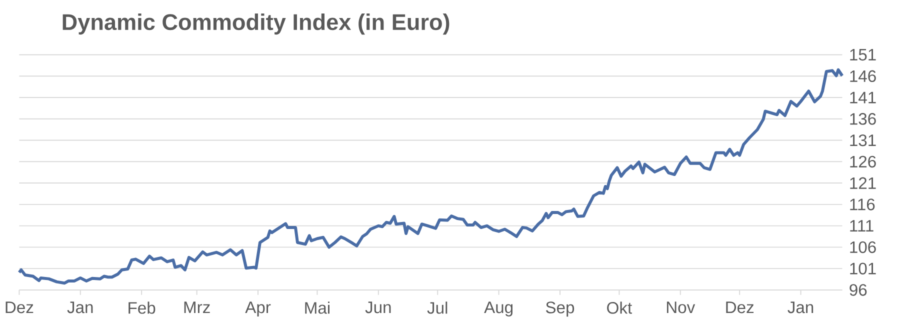 The height and width of the screenshot is (326, 903). What do you see at coordinates (863, 55) in the screenshot?
I see `y-tick-label: 151` at bounding box center [863, 55].